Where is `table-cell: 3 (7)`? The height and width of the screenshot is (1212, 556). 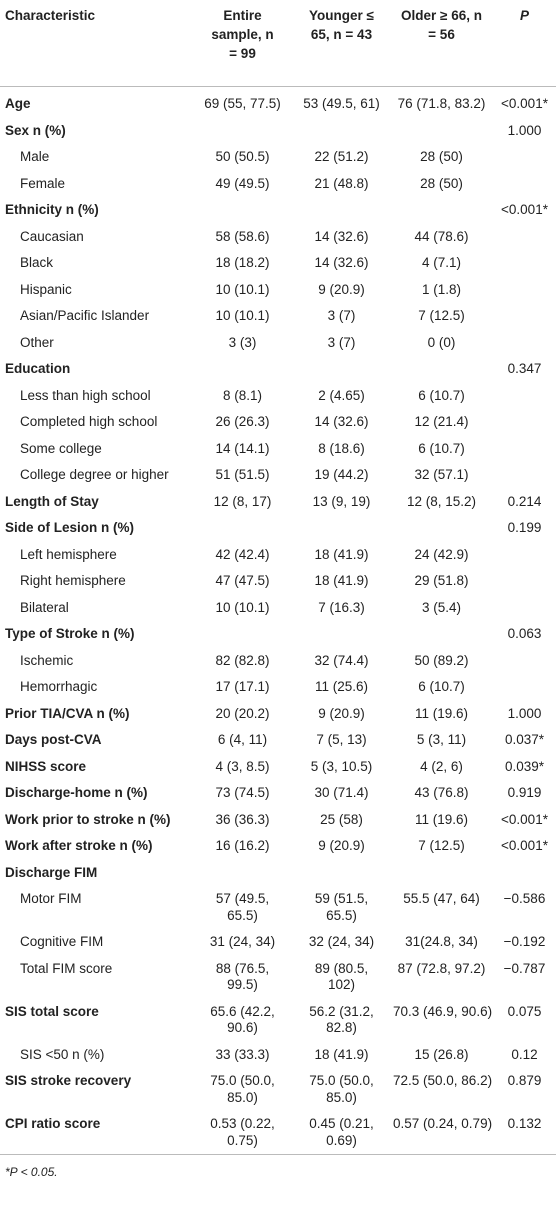
table-cell: 3 (7) is located at coordinates (341, 343).